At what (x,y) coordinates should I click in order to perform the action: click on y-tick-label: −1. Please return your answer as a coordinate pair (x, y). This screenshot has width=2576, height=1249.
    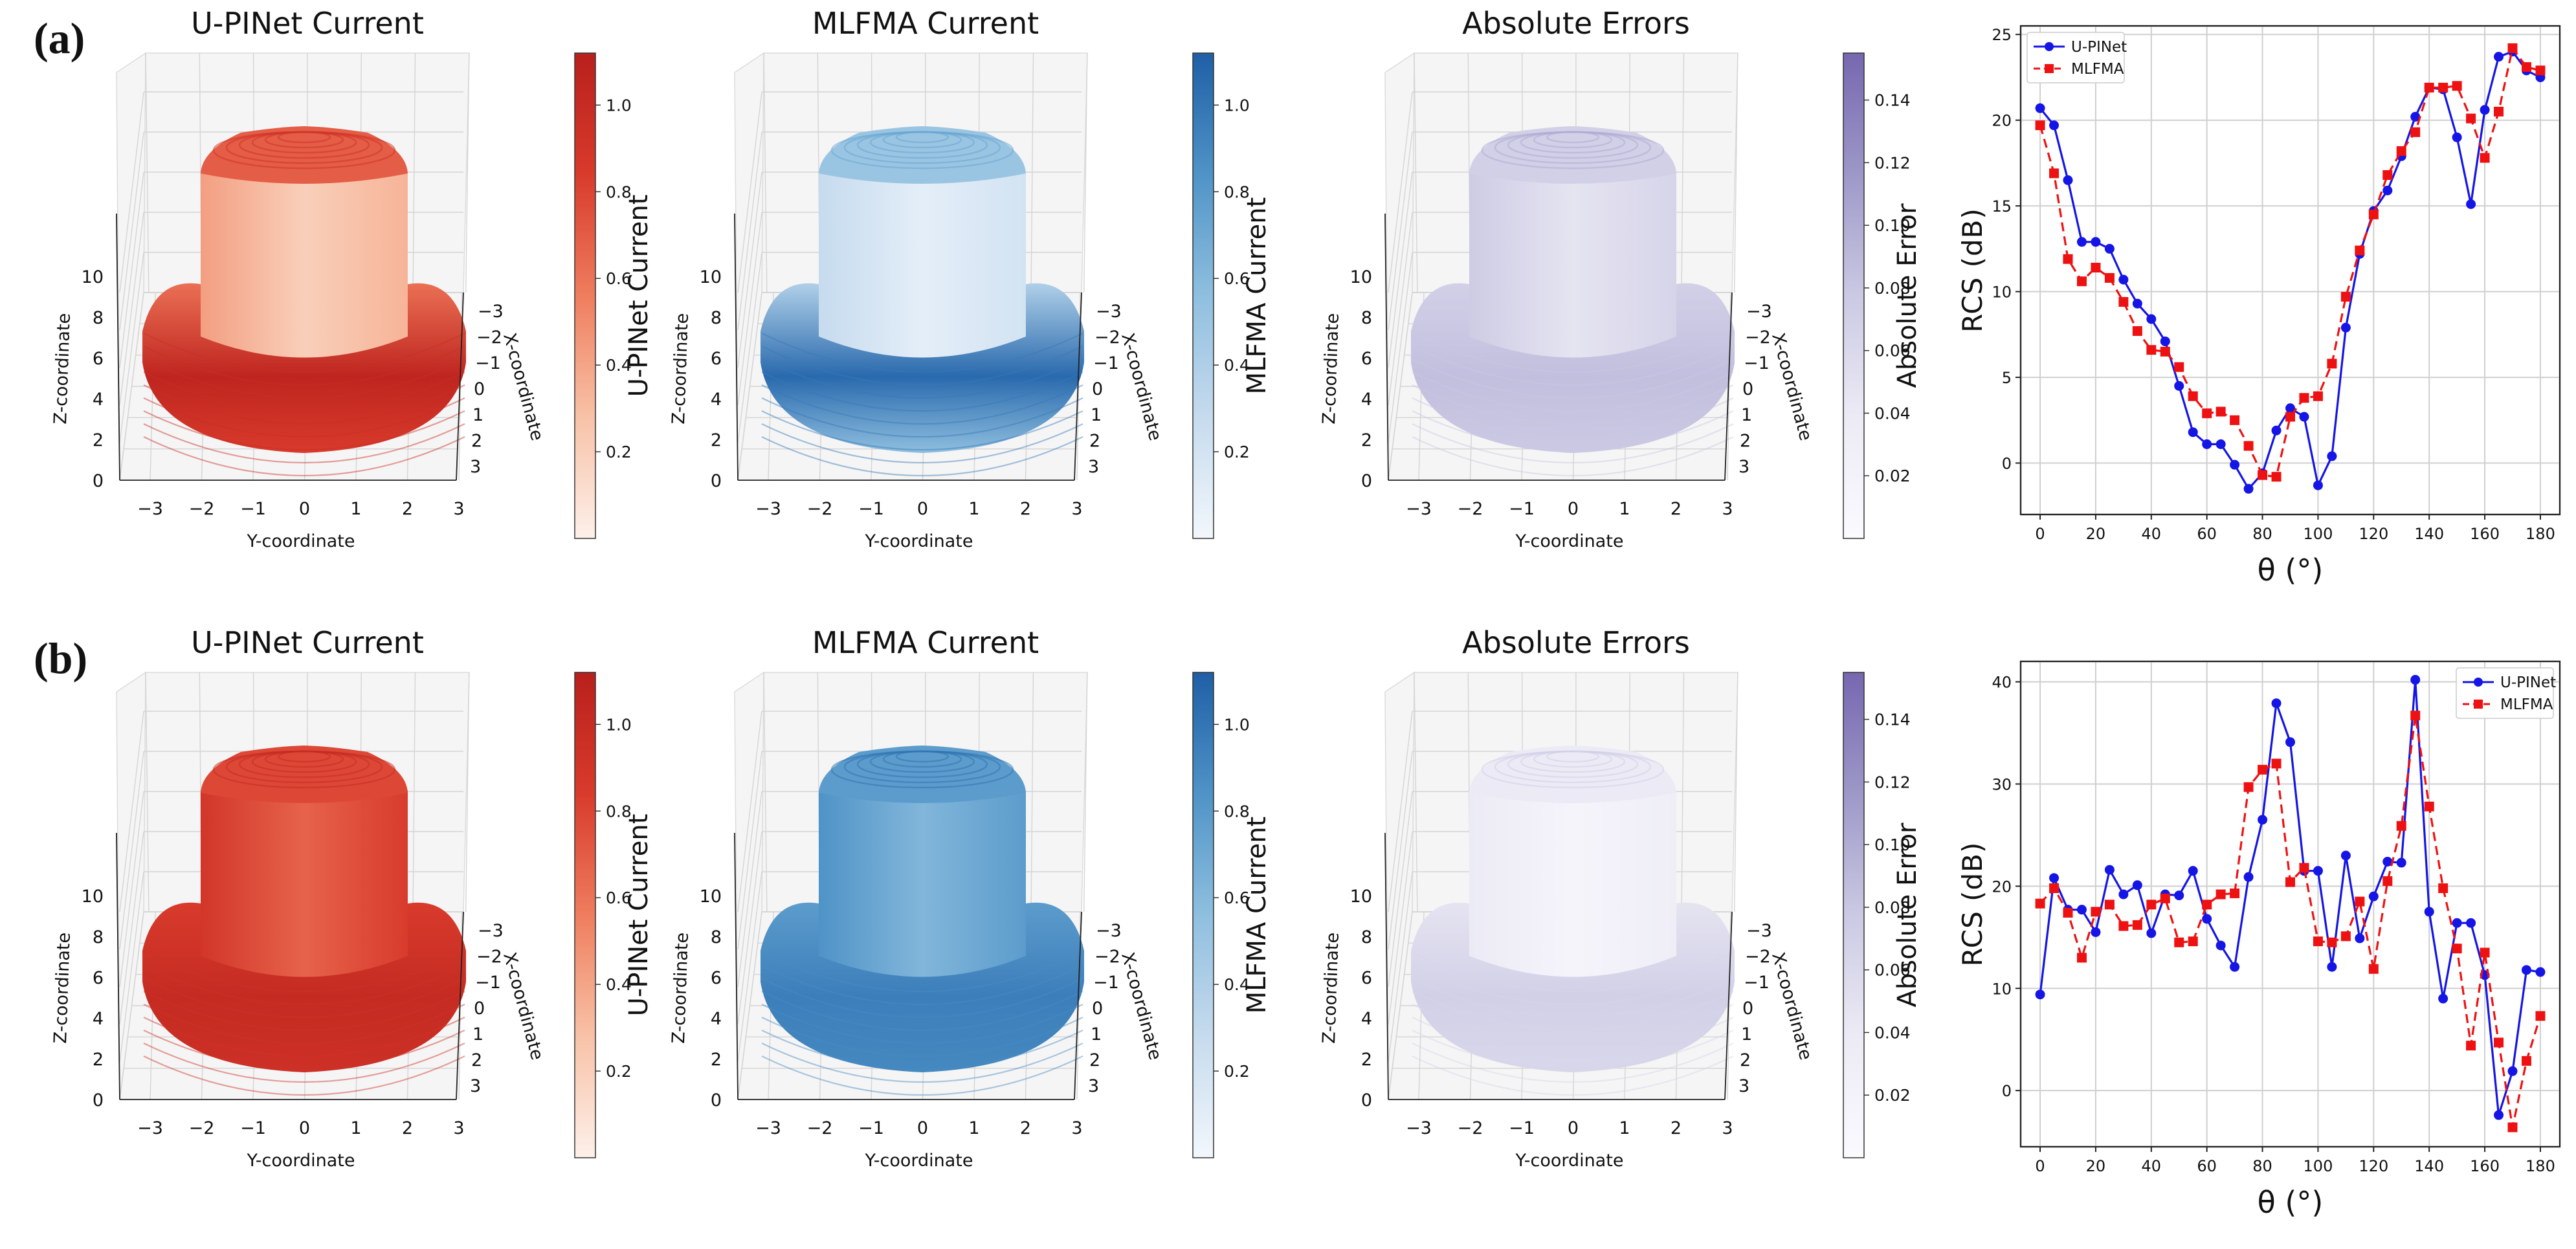
    Looking at the image, I should click on (871, 1128).